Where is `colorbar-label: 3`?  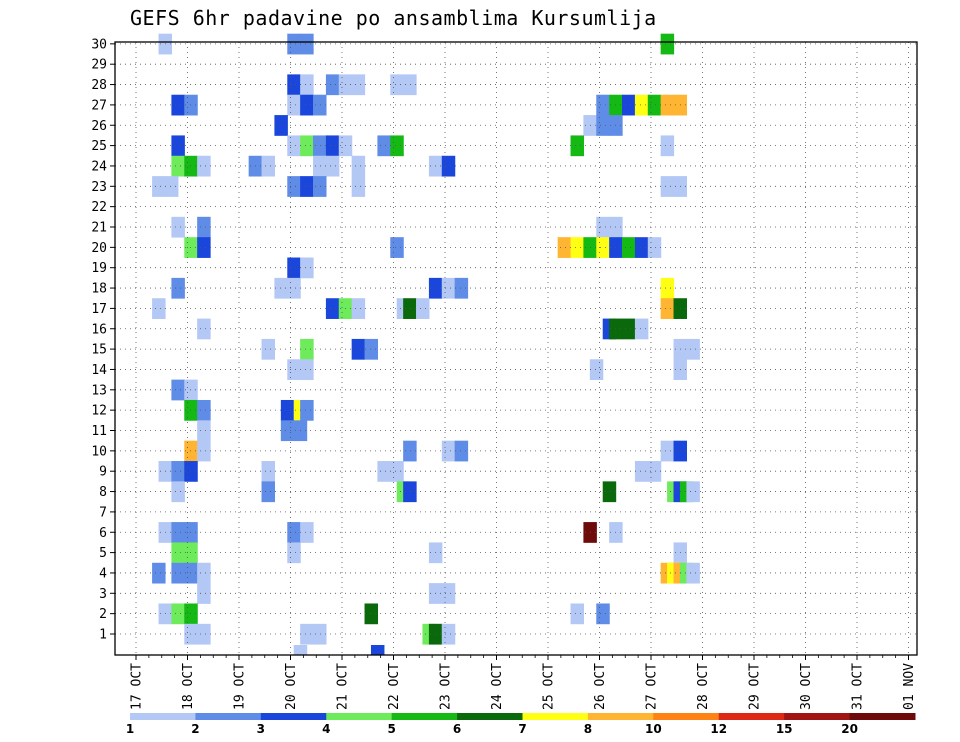 colorbar-label: 3 is located at coordinates (261, 729).